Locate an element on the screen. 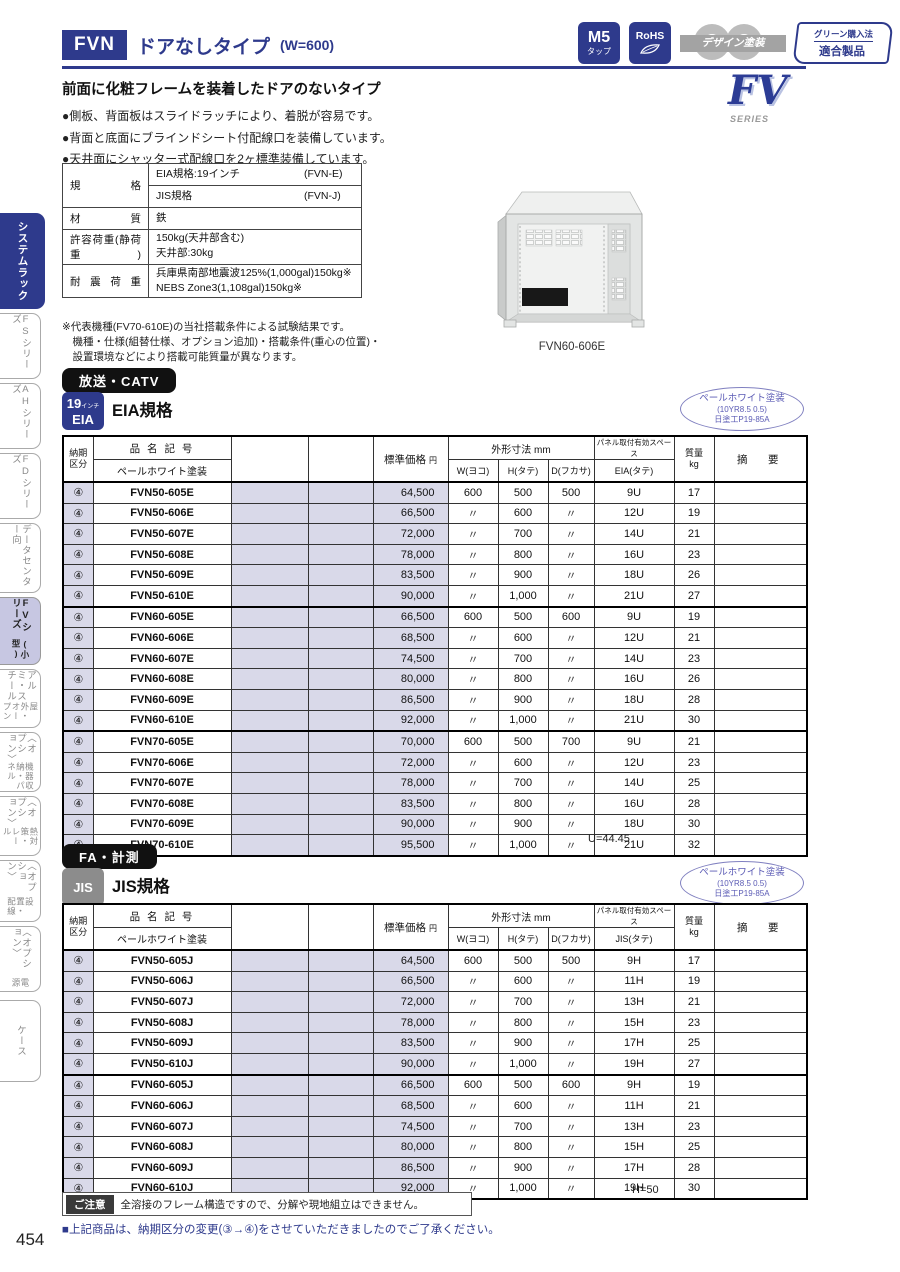 This screenshot has height=1272, width=900. cell-panel-space: 16U is located at coordinates (634, 679).